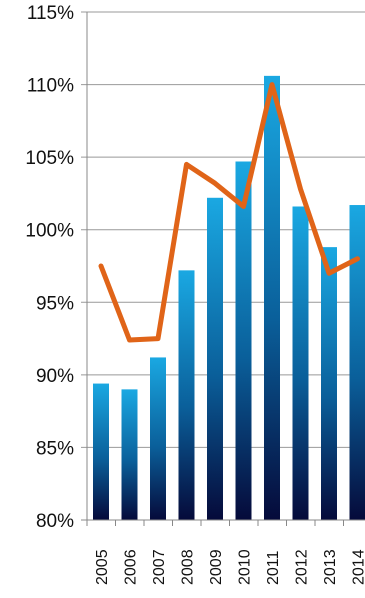 This screenshot has height=598, width=365. What do you see at coordinates (229, 567) in the screenshot?
I see `x-tick-labels: 2005 2006 2007 2008 2009 2010 2011 2012 2013 2014` at bounding box center [229, 567].